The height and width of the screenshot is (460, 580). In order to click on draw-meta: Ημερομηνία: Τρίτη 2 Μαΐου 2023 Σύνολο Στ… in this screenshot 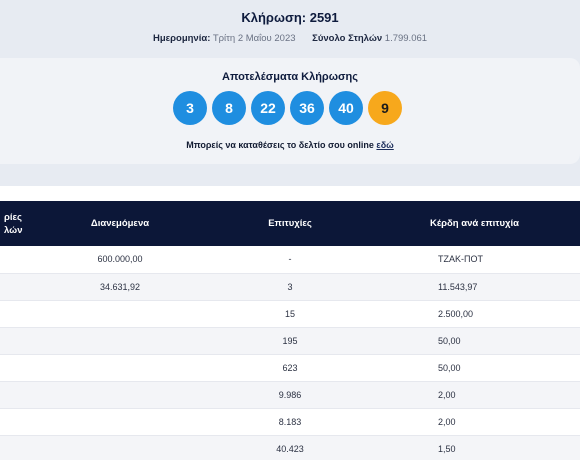, I will do `click(290, 38)`.